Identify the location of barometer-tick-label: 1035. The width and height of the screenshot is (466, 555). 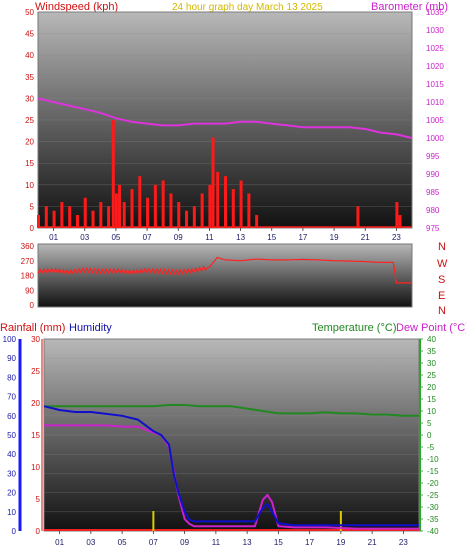
(435, 12).